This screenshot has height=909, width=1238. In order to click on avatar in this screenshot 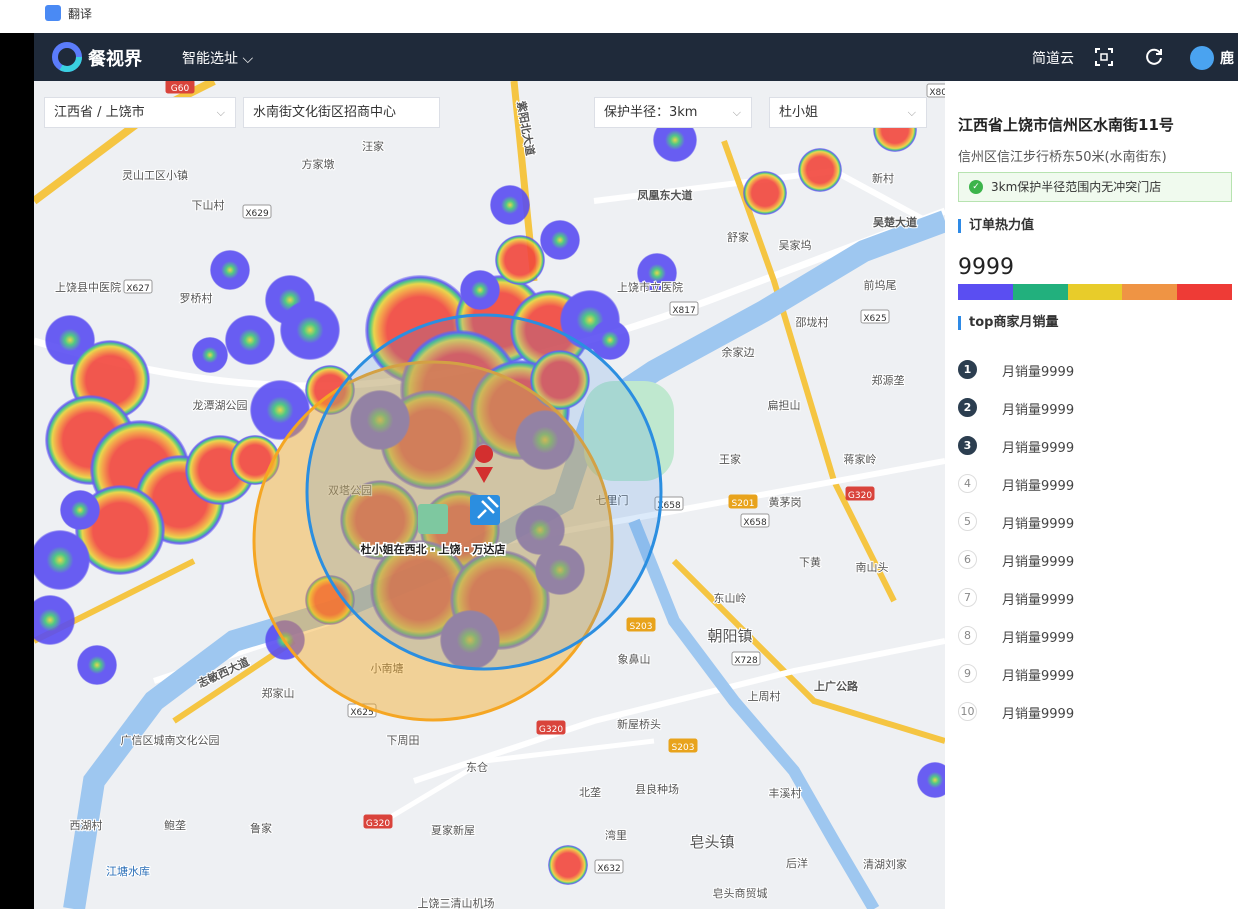, I will do `click(1202, 58)`.